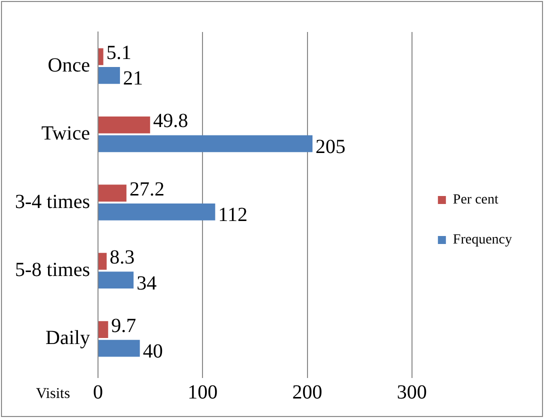 The width and height of the screenshot is (544, 418). I want to click on y-axis-title: Visits, so click(53, 394).